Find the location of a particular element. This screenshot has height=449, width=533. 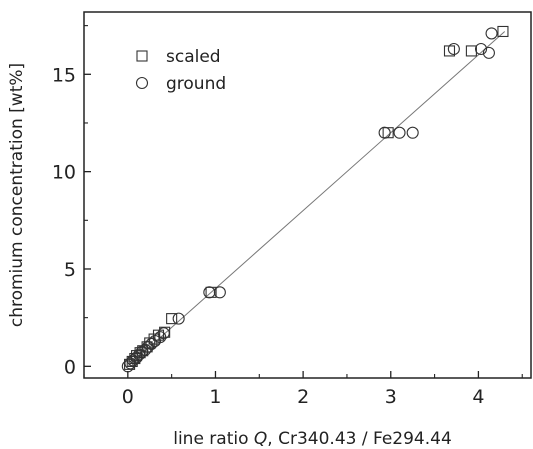

x-tick-label: 0 is located at coordinates (128, 397).